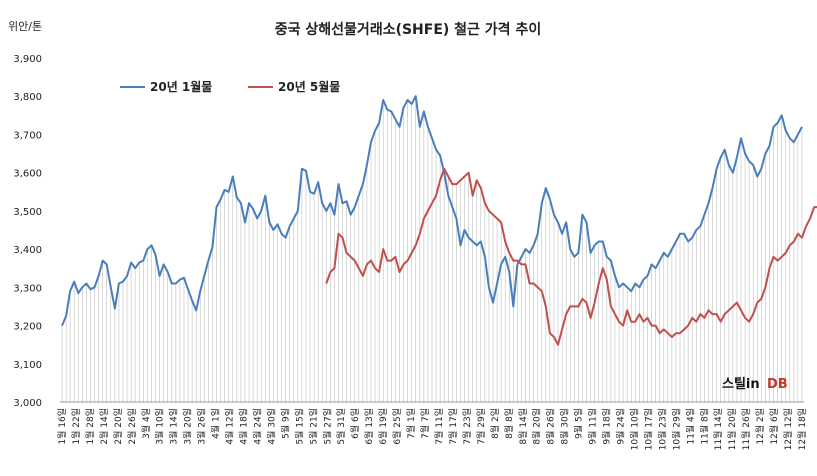  Describe the element at coordinates (551, 426) in the screenshot. I see `x-tick-label: 8월 26일` at that location.